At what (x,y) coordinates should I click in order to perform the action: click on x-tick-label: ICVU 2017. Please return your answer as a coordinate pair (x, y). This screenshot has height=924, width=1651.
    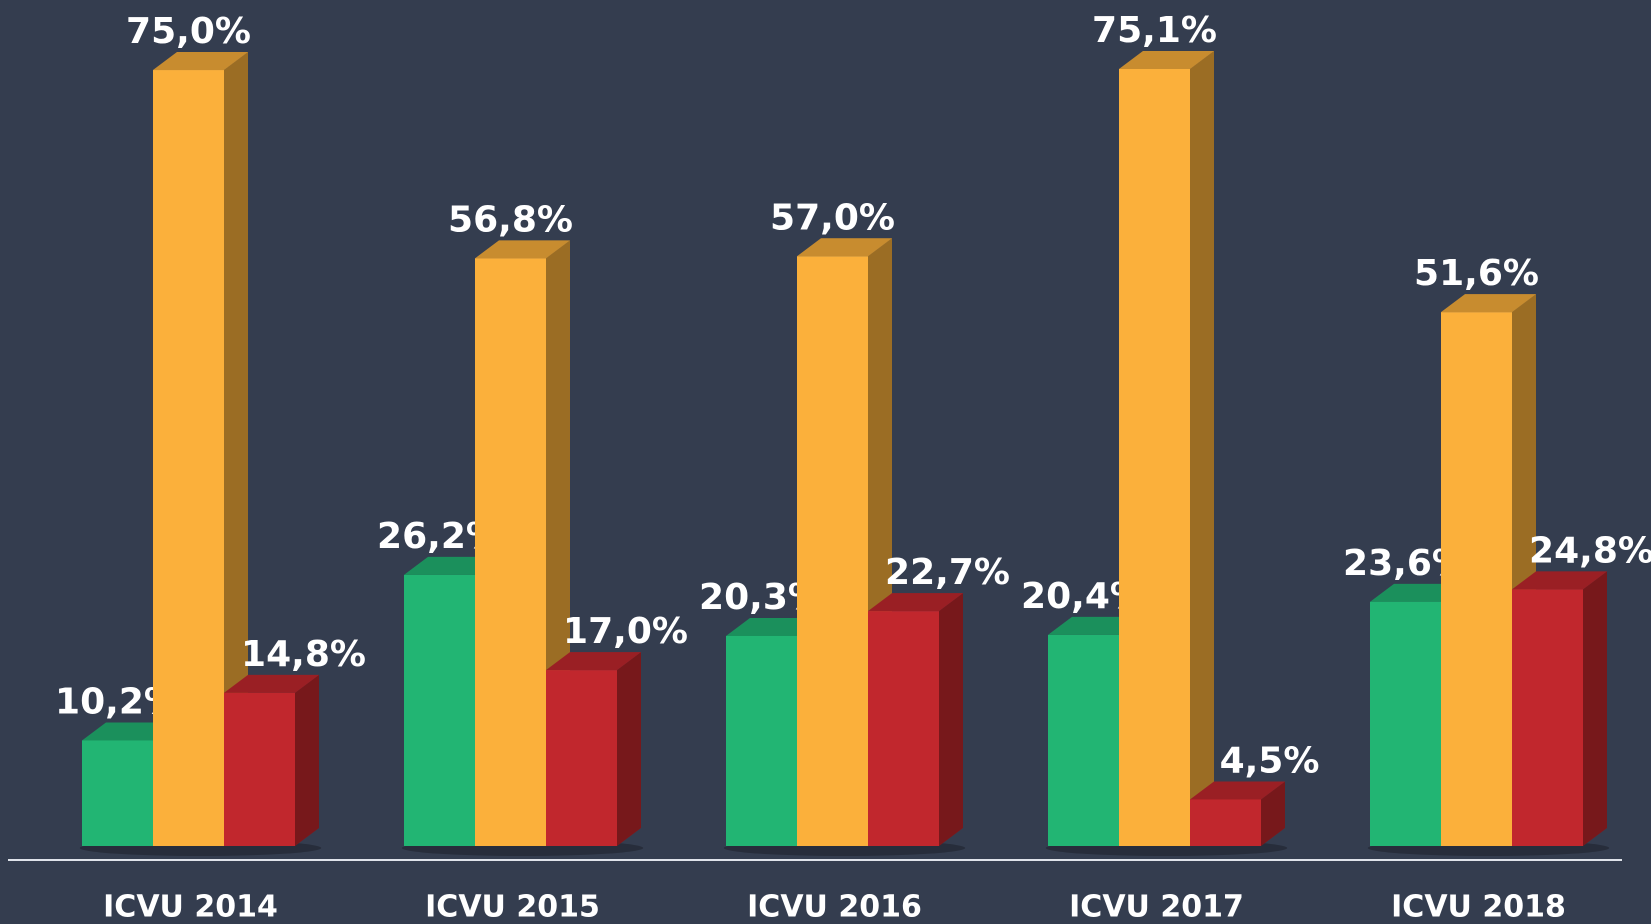
    Looking at the image, I should click on (1156, 907).